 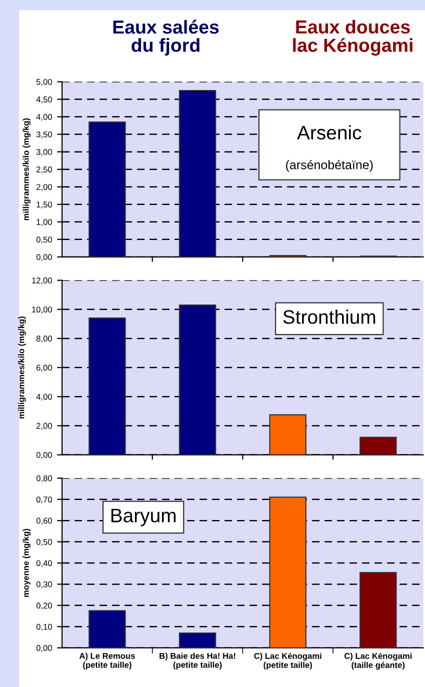 What do you see at coordinates (329, 317) in the screenshot?
I see `annotation: Stronthium` at bounding box center [329, 317].